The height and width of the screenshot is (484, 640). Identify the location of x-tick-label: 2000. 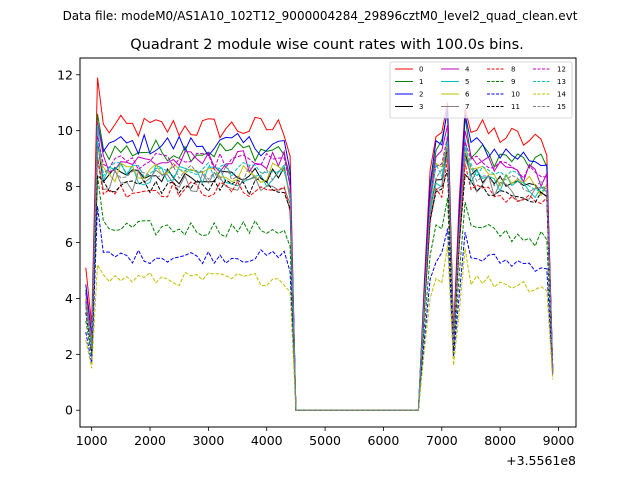
(150, 440).